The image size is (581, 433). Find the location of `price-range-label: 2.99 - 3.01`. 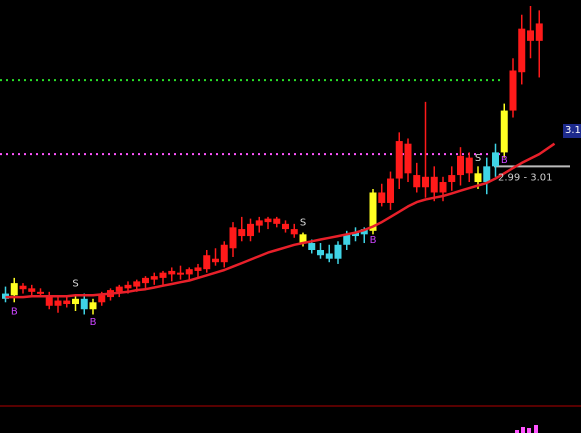

price-range-label: 2.99 - 3.01 is located at coordinates (525, 177).